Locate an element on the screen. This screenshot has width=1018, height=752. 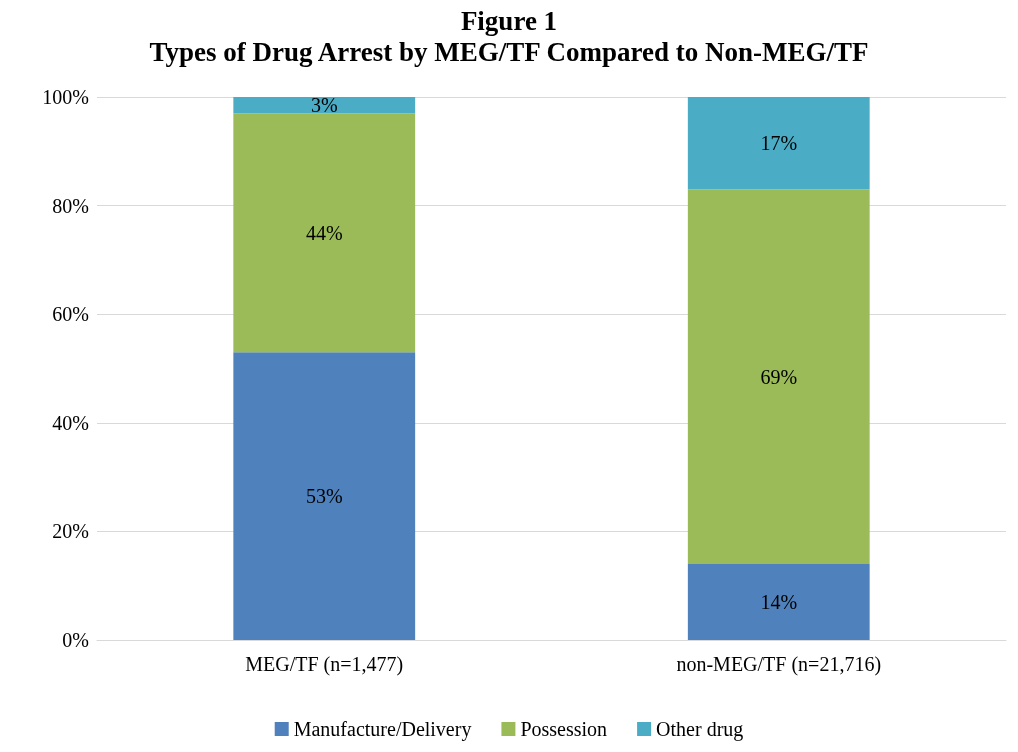
y-tick-label: 40% is located at coordinates (70, 422).